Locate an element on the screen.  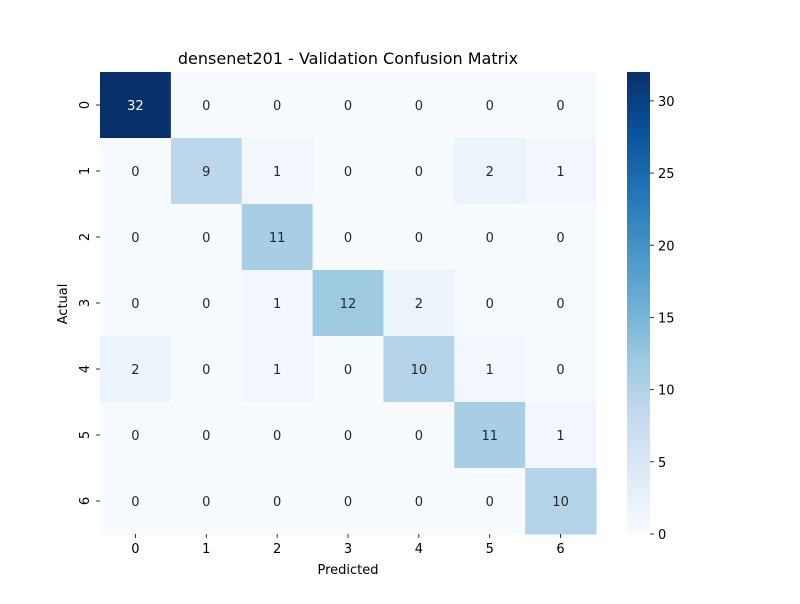
y-tick-label: 5 is located at coordinates (85, 435).